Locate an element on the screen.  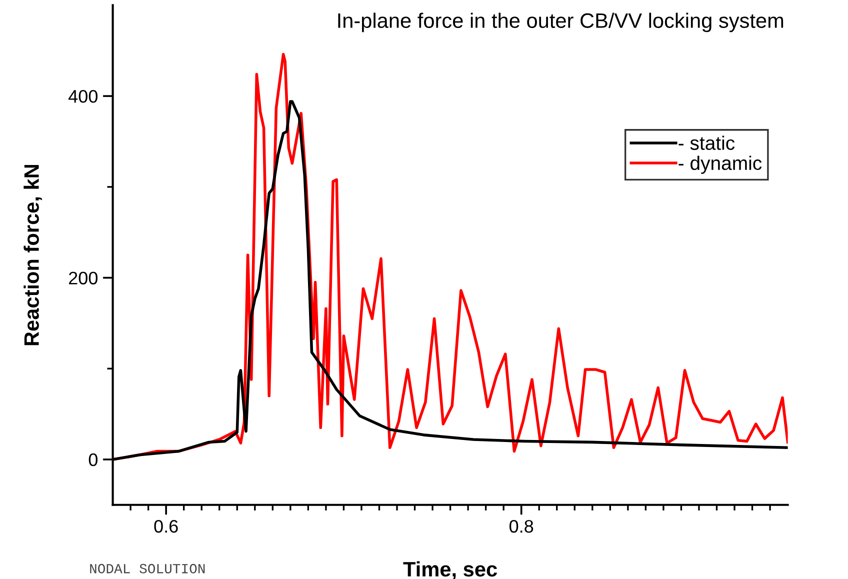
x-tick-label: 0.6 is located at coordinates (166, 526).